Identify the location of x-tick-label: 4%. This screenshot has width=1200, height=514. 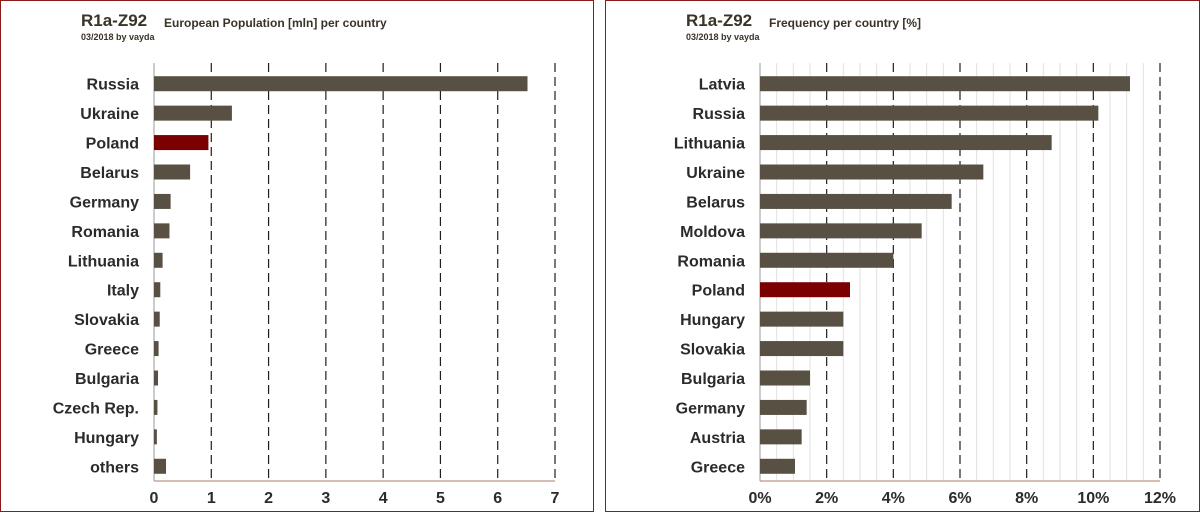
(893, 498).